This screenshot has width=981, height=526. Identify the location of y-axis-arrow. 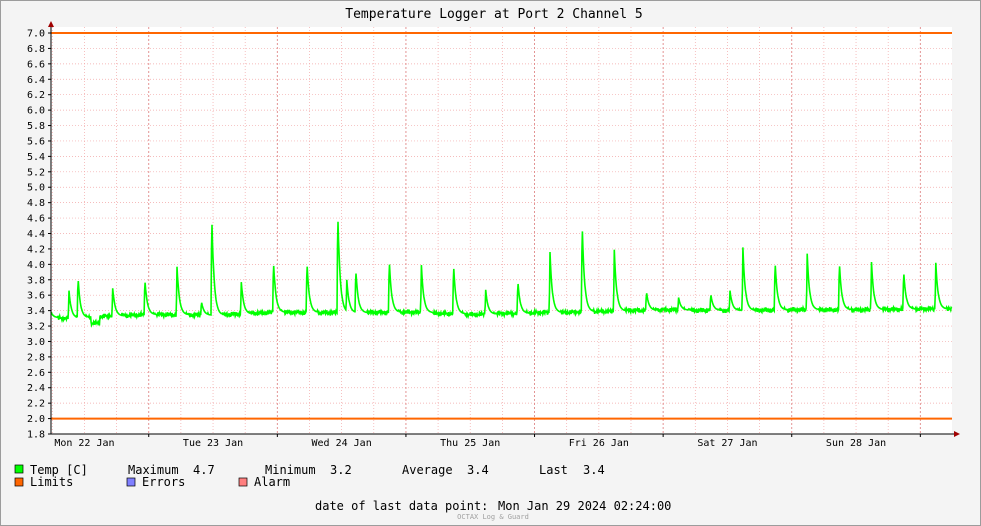
(51, 24).